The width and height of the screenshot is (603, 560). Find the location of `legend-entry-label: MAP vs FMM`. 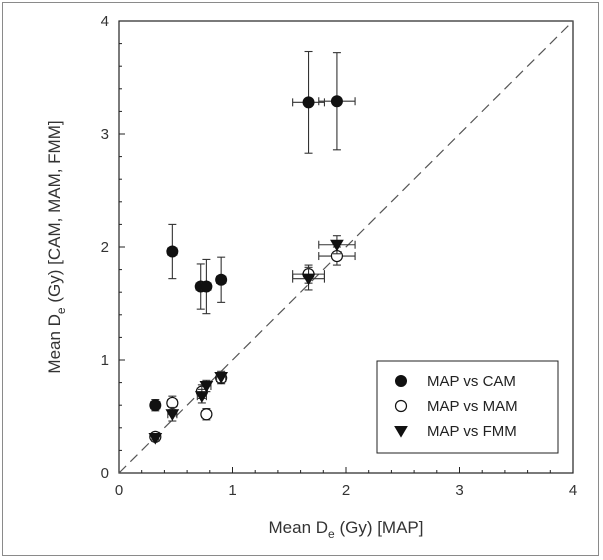

legend-entry-label: MAP vs FMM is located at coordinates (472, 431).